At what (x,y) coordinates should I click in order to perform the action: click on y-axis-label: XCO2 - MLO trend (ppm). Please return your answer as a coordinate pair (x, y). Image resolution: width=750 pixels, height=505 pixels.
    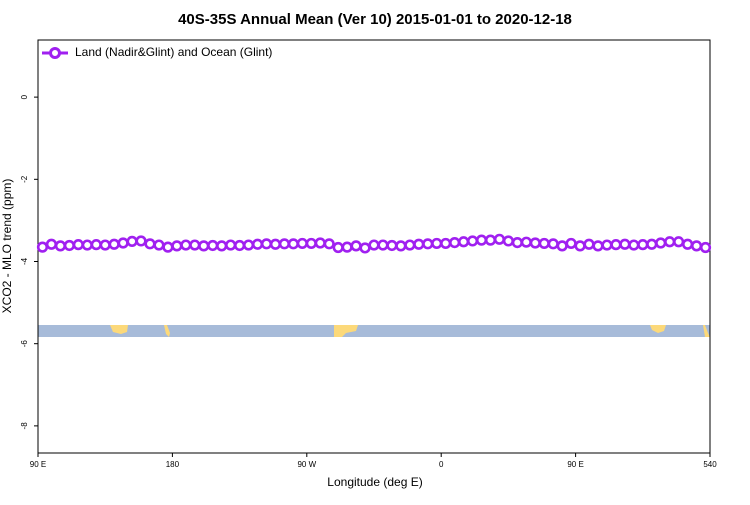
    Looking at the image, I should click on (7, 246).